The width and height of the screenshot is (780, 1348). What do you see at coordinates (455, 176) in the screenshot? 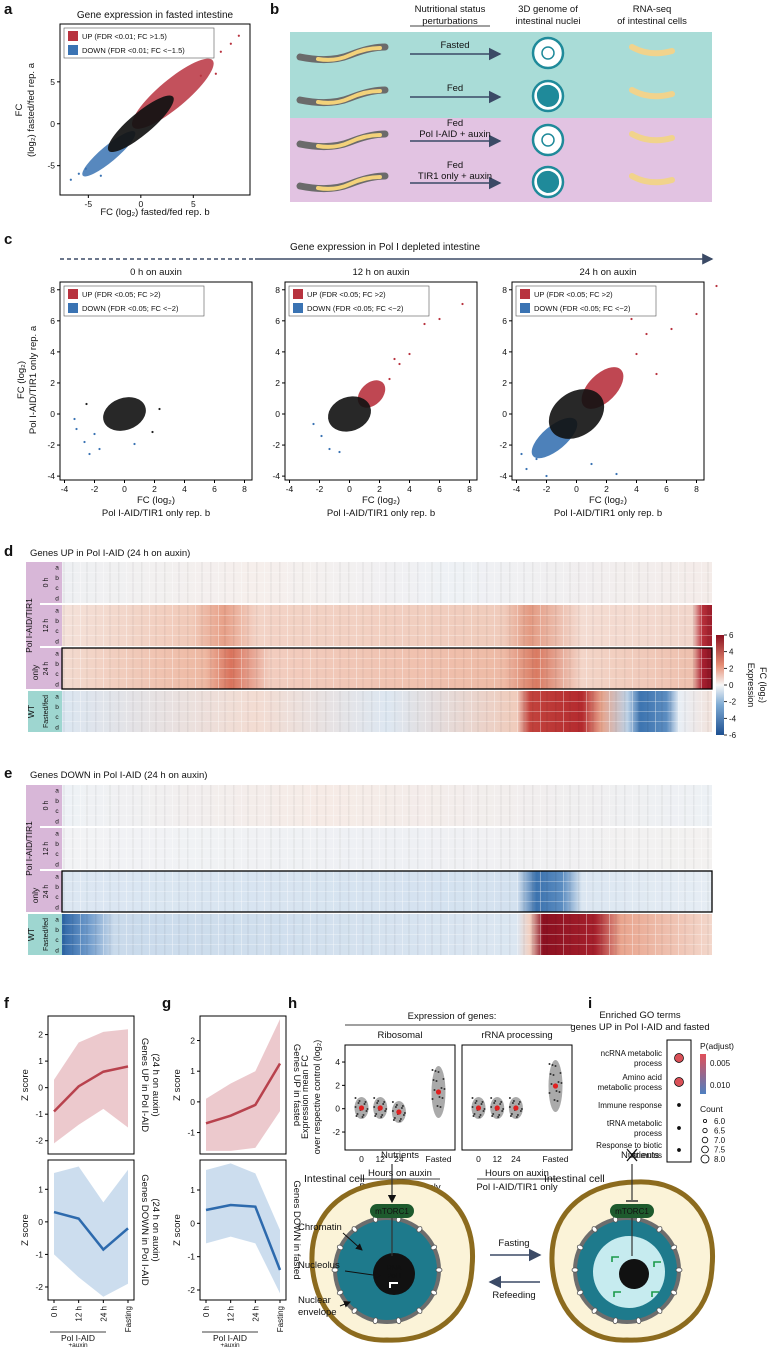
I see `condition-label: TIR1 only + auxin` at bounding box center [455, 176].